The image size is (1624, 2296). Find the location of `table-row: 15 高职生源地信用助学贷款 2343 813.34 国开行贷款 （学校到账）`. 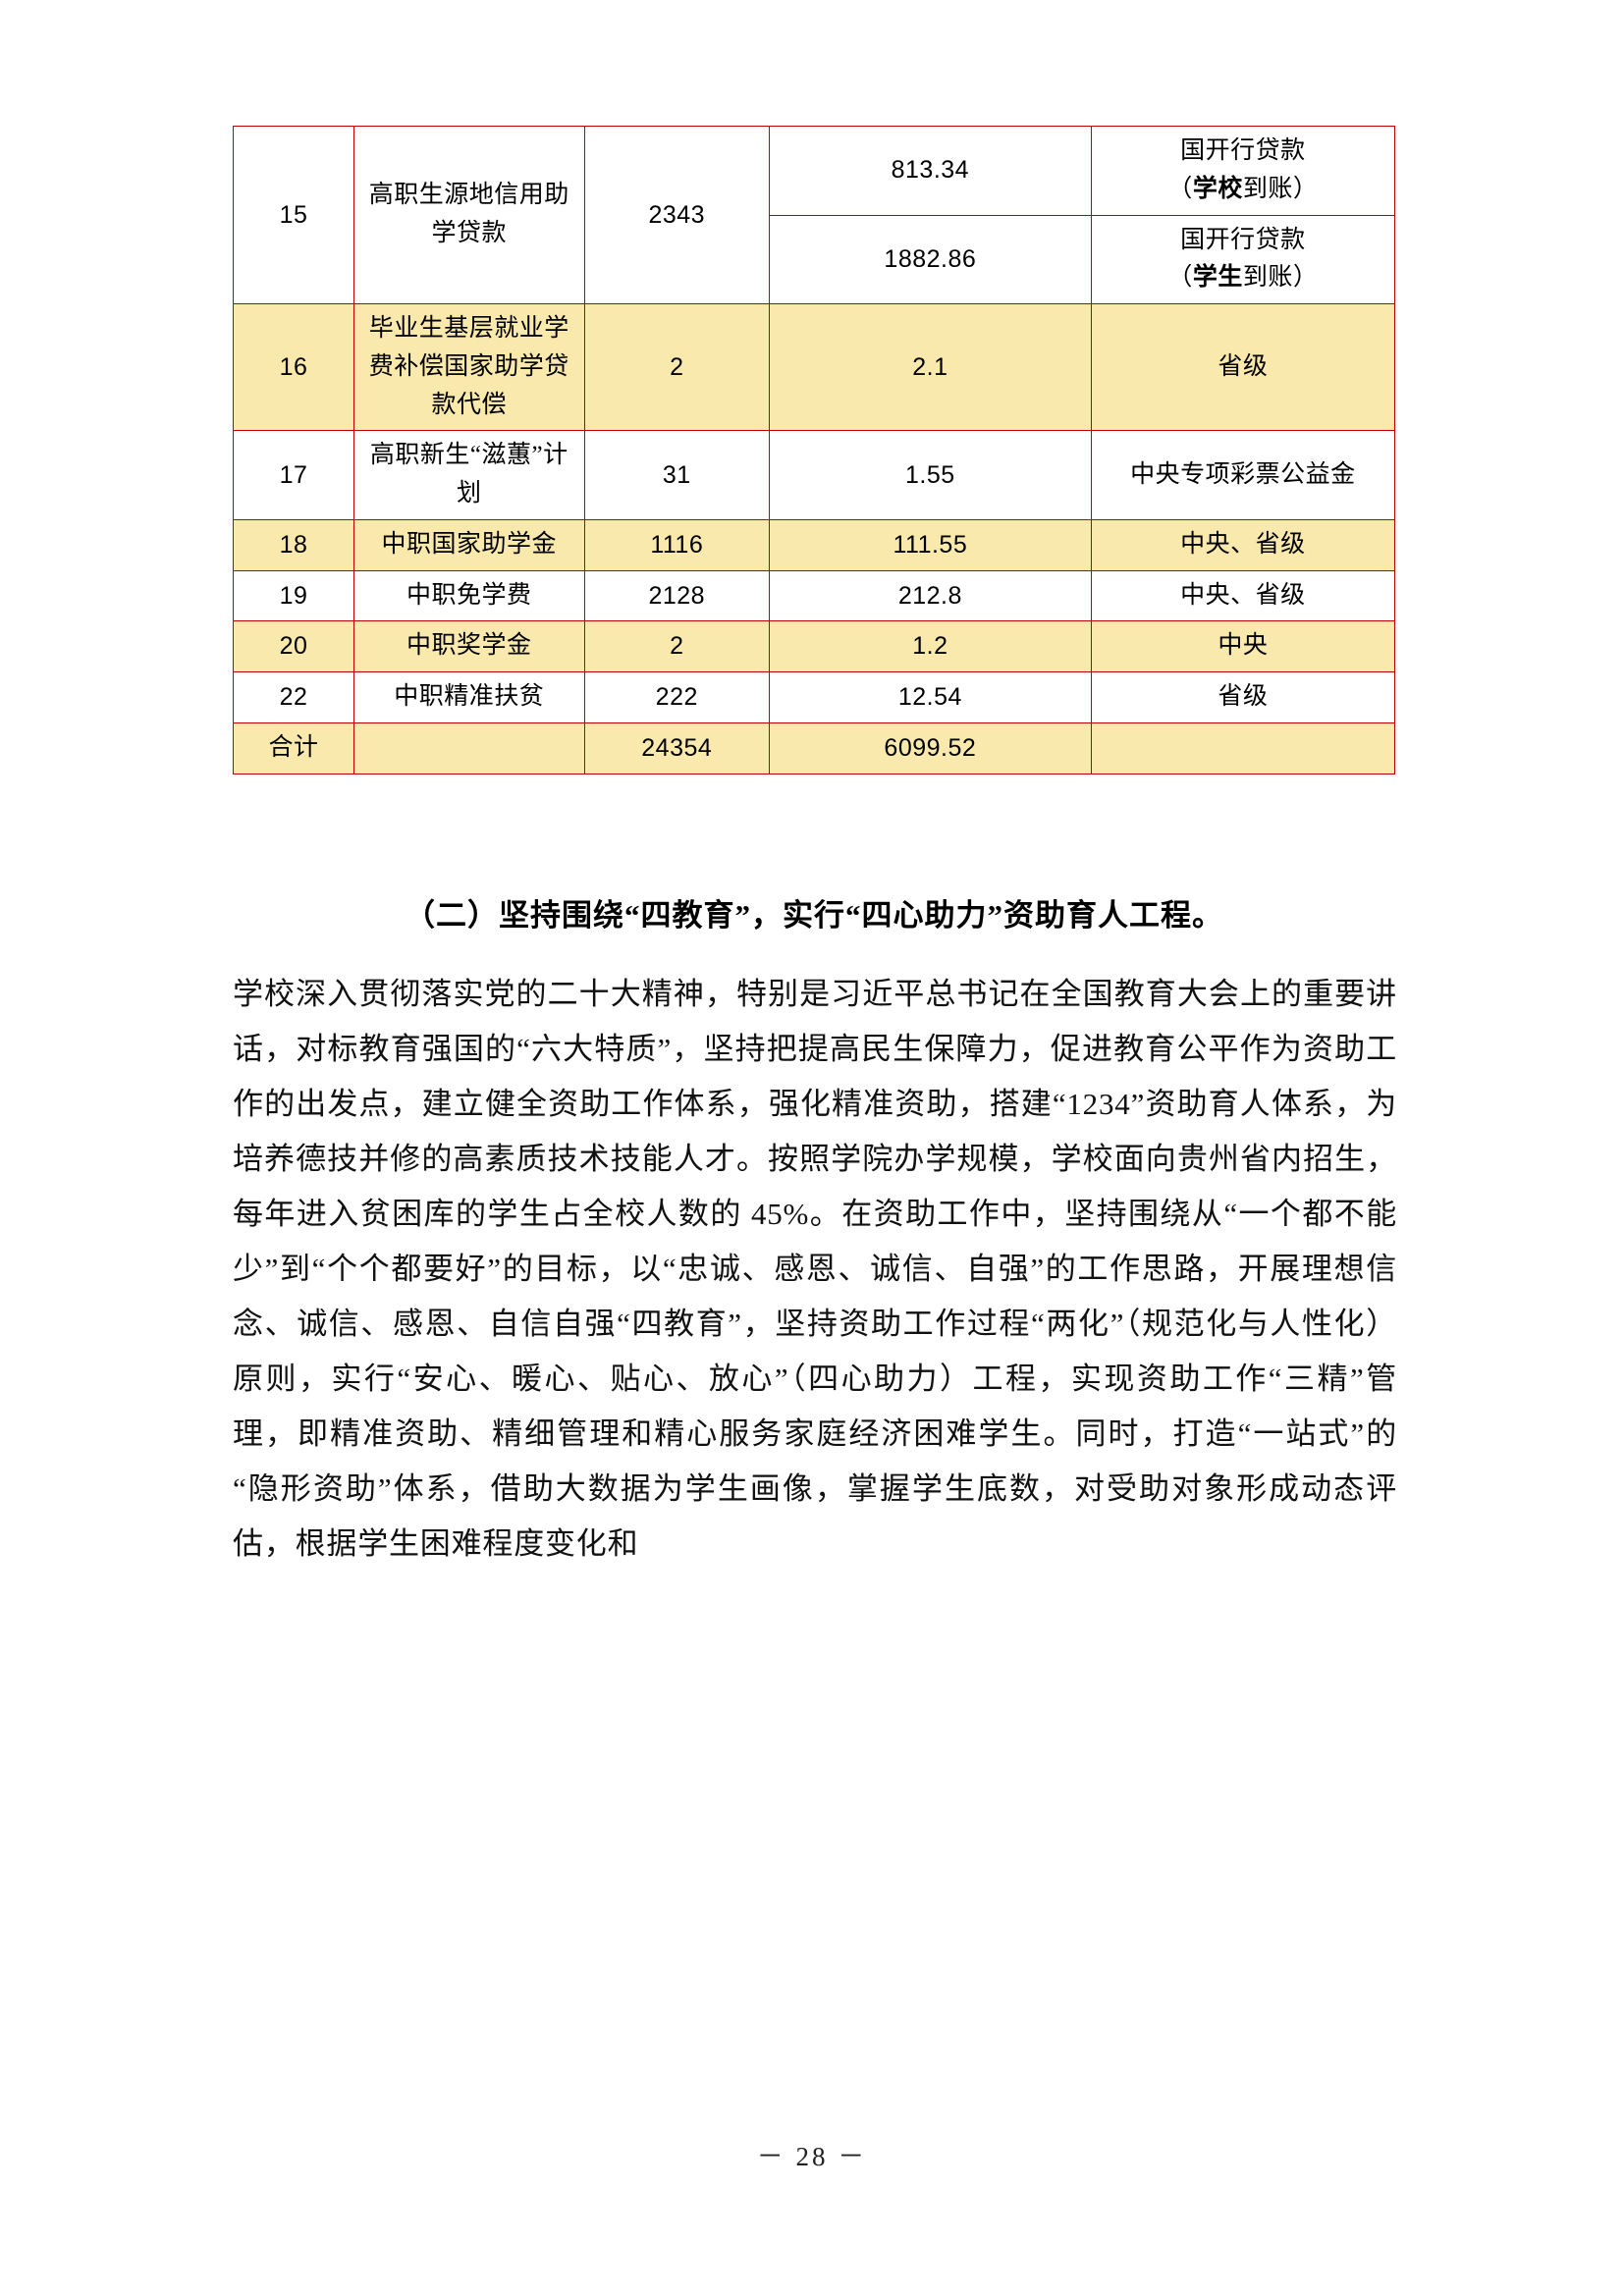

table-row: 15 高职生源地信用助学贷款 2343 813.34 国开行贷款 （学校到账） is located at coordinates (814, 215).